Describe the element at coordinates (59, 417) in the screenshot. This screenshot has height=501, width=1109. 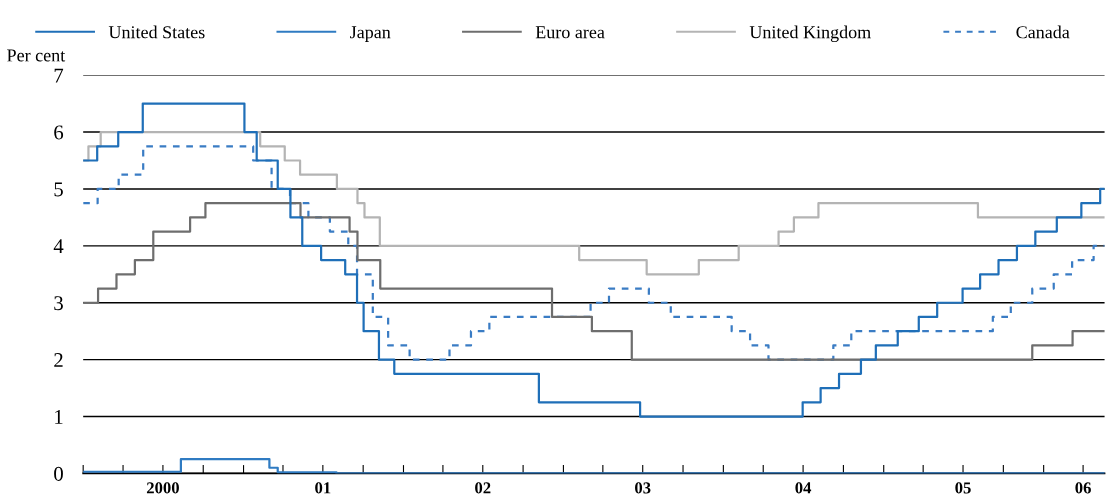
I see `y-tick-label: 1` at that location.